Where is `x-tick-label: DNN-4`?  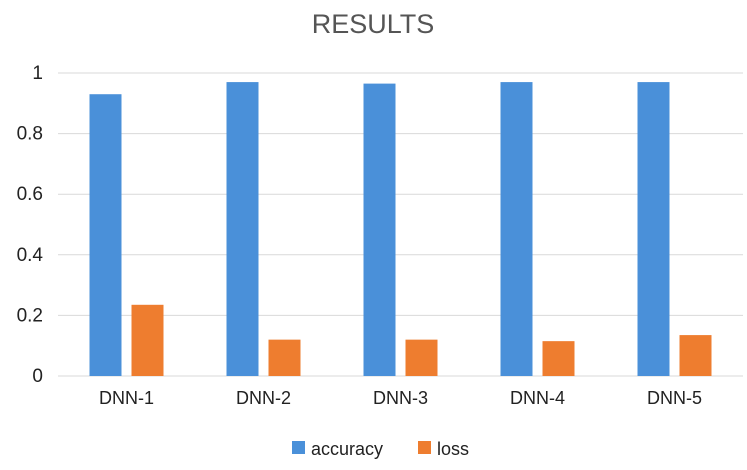
x-tick-label: DNN-4 is located at coordinates (537, 398).